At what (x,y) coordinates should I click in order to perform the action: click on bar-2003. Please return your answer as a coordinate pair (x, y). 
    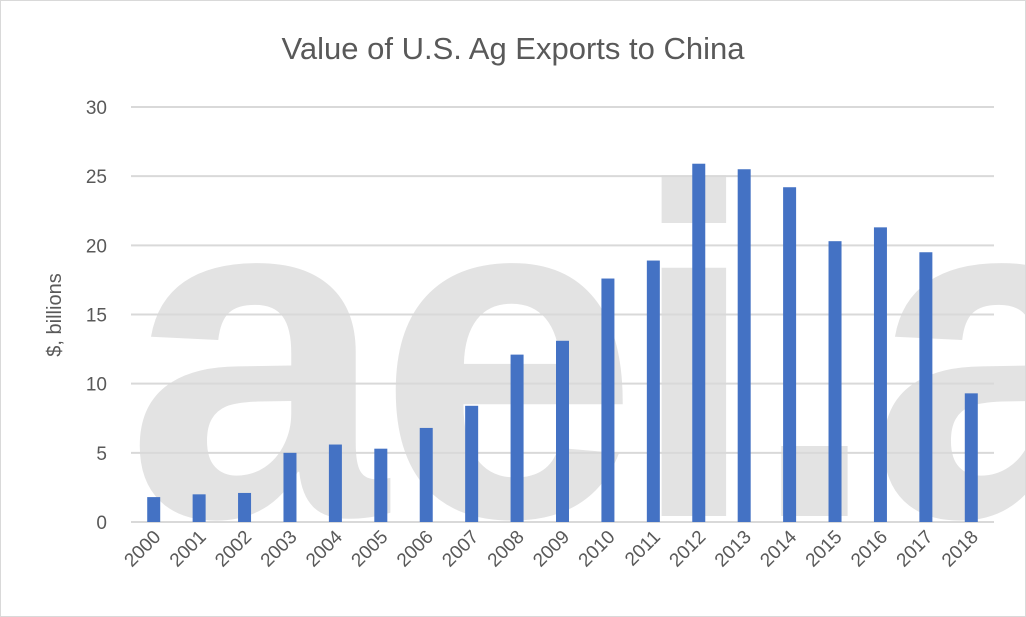
    Looking at the image, I should click on (290, 487).